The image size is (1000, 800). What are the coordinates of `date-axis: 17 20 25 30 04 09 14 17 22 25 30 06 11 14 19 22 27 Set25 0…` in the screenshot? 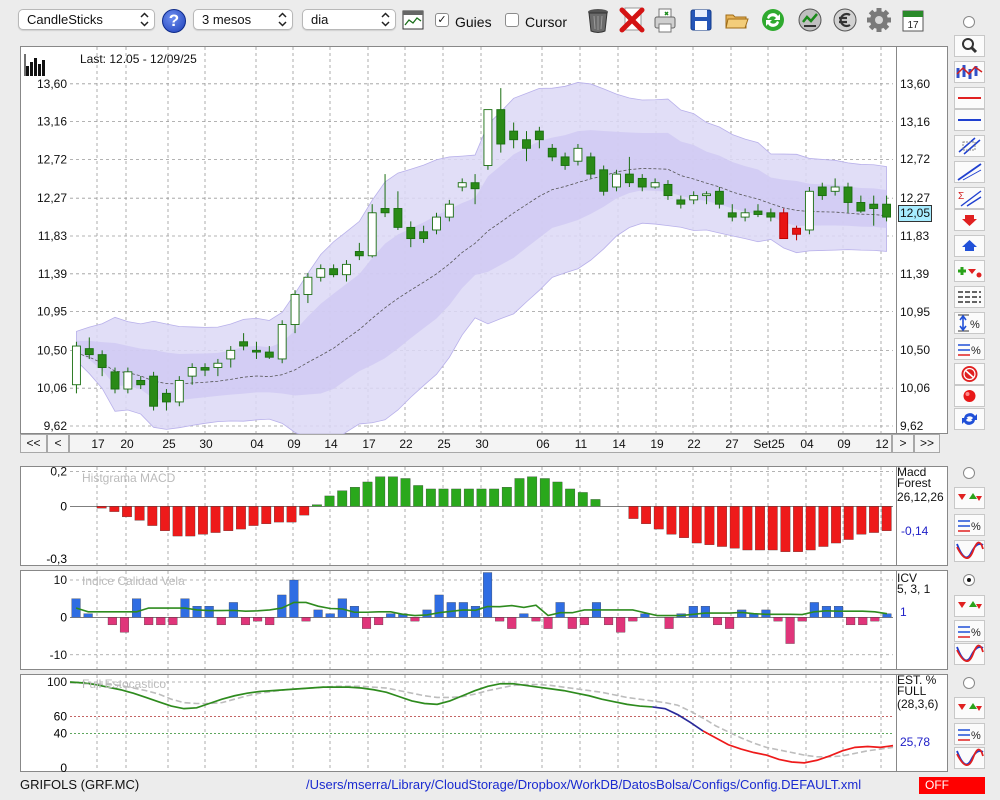 It's located at (480, 443).